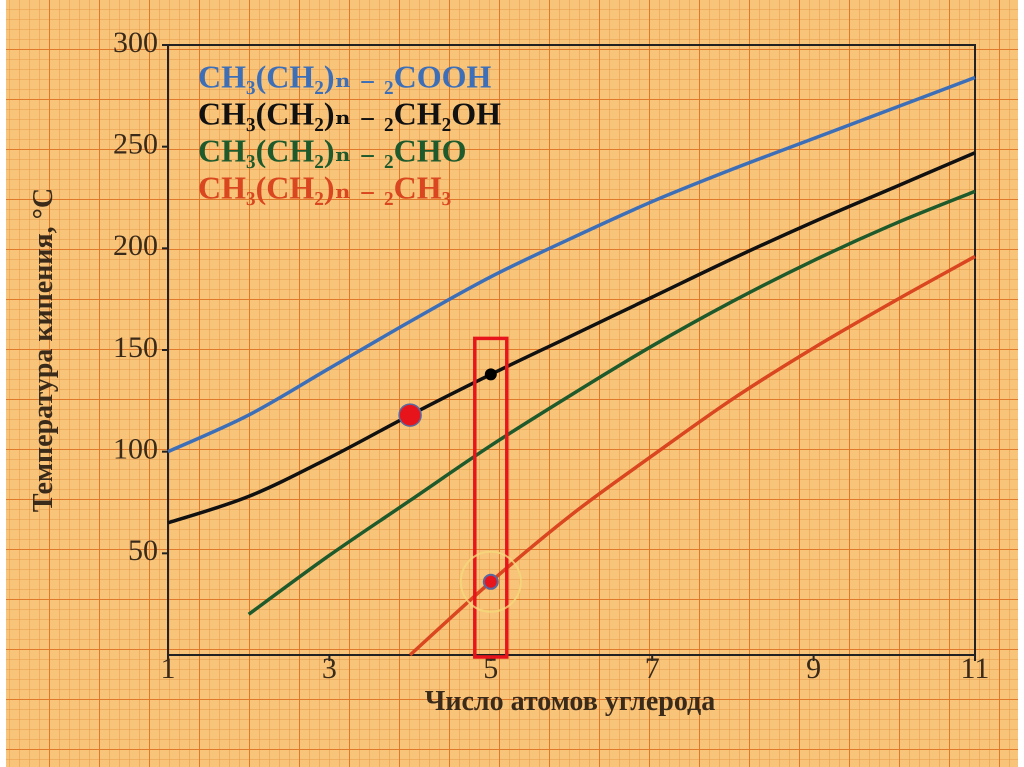 The height and width of the screenshot is (767, 1024). What do you see at coordinates (490, 668) in the screenshot?
I see `x-tick-label: 5` at bounding box center [490, 668].